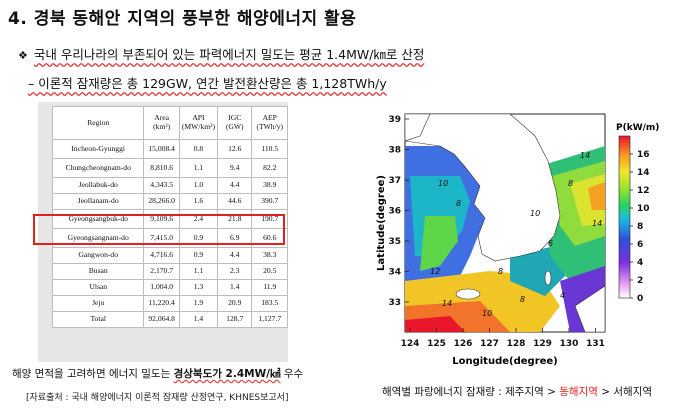  Describe the element at coordinates (198, 201) in the screenshot. I see `cell-api: 1.6` at that location.